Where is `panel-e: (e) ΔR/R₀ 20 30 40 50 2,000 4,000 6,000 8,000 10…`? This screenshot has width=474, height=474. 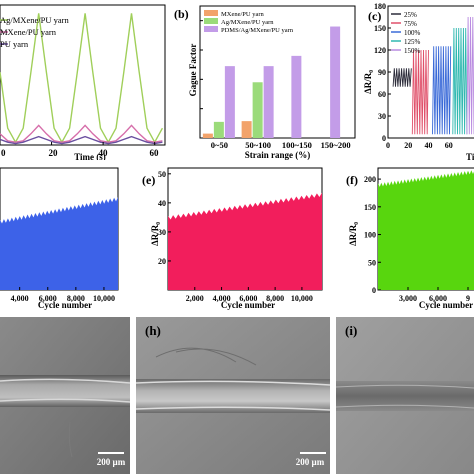 panel-e: (e) ΔR/R₀ 20 30 40 50 2,000 4,000 6,000 8,000 10… is located at coordinates (232, 238).